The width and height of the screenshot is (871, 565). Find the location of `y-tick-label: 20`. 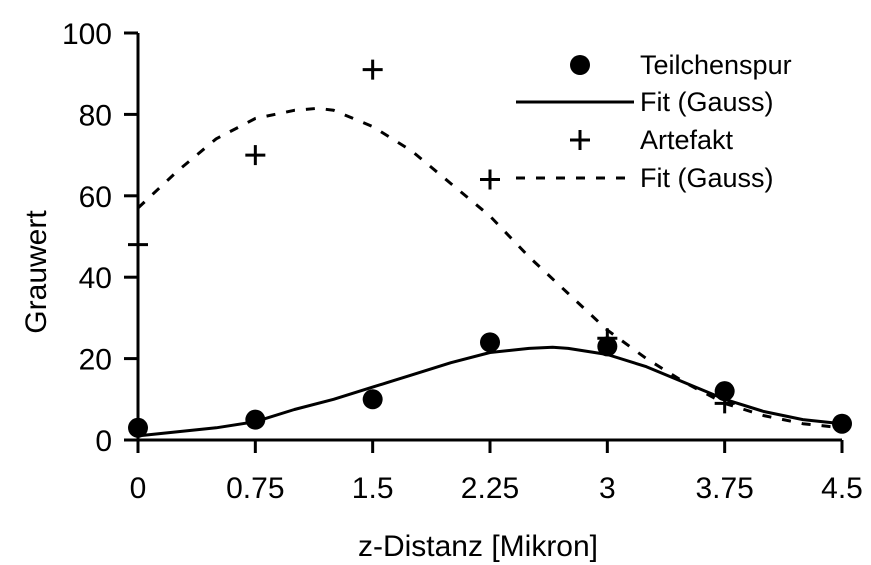

y-tick-label: 20 is located at coordinates (95, 360).